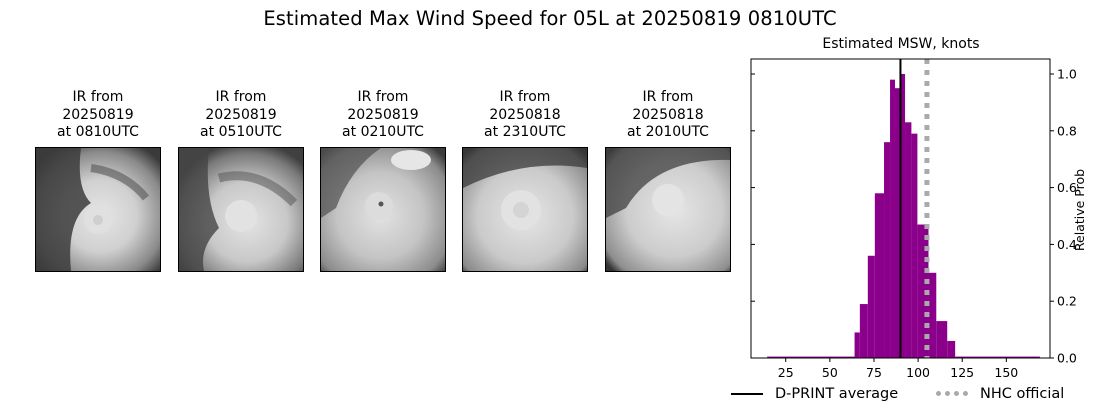 This screenshot has height=409, width=1100. Describe the element at coordinates (1067, 358) in the screenshot. I see `y-tick-label: 0.0` at that location.